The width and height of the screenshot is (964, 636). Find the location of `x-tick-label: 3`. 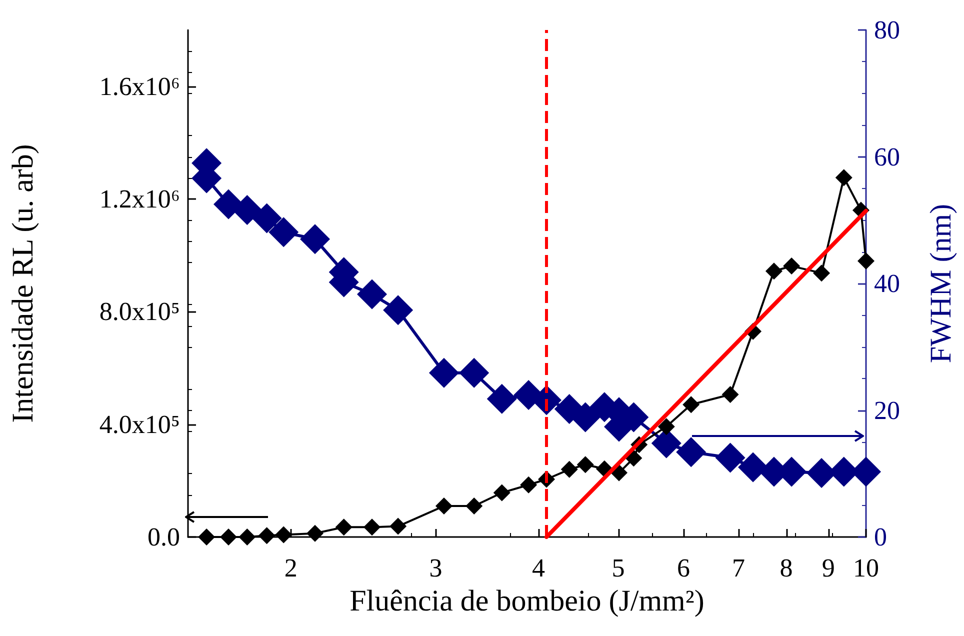

x-tick-label: 3 is located at coordinates (435, 568).